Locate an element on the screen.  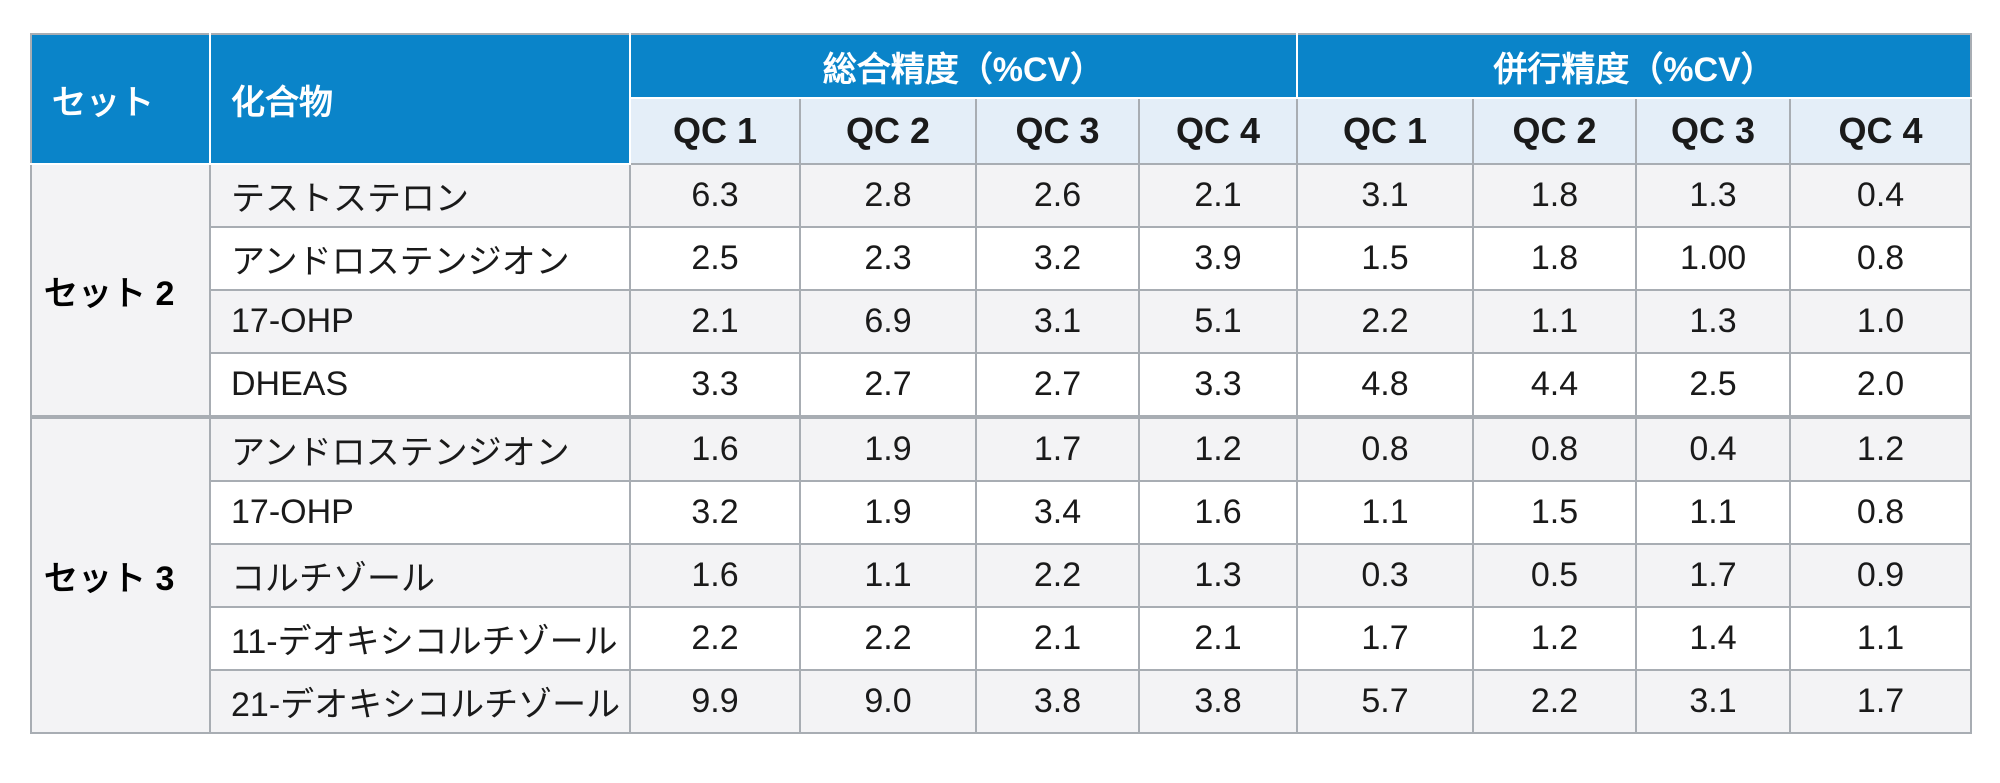
cv-value: 0.5 is located at coordinates (1555, 575).